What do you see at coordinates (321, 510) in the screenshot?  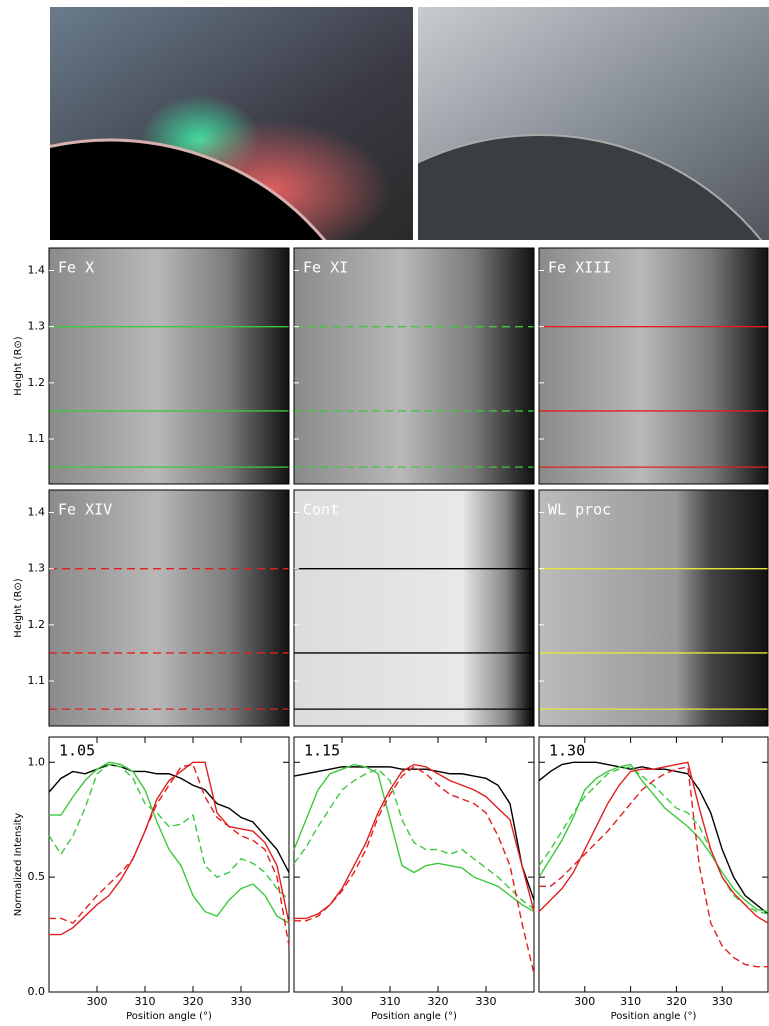 I see `panel-label: Cont` at bounding box center [321, 510].